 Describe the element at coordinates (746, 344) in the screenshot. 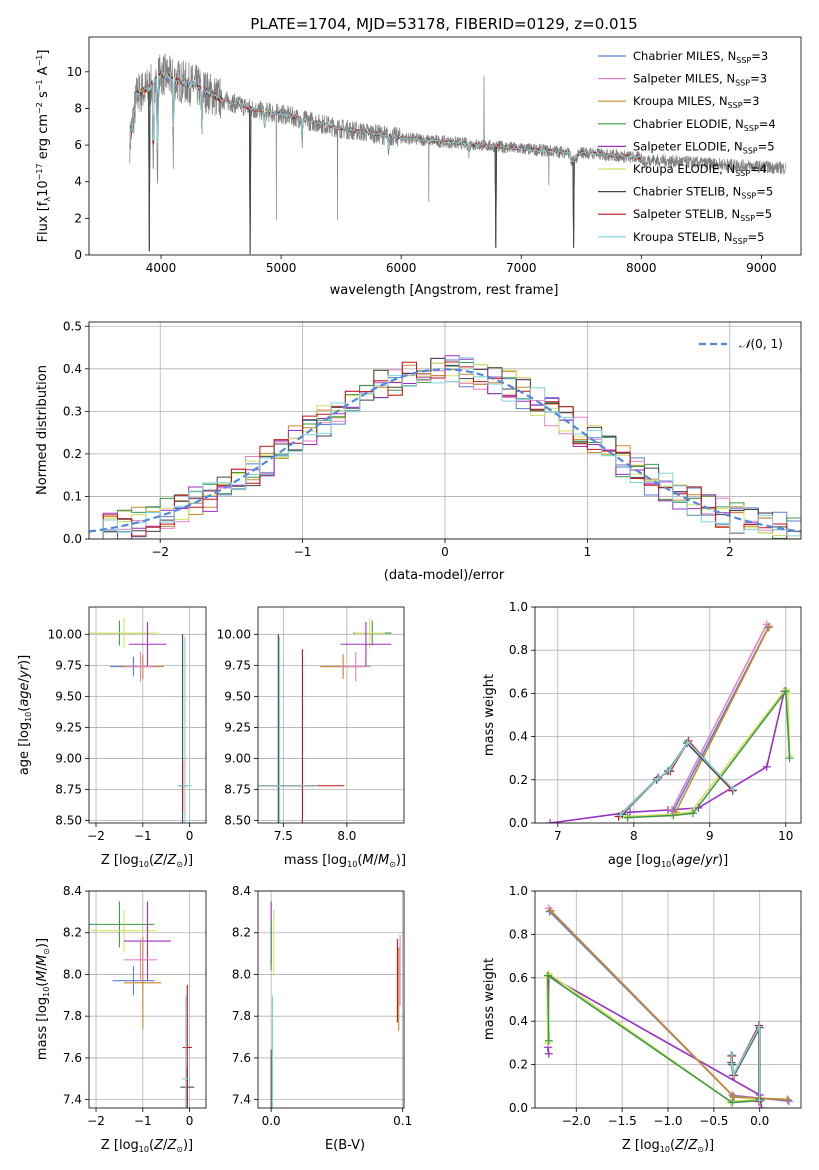

I see `label-part: 𝒩` at that location.